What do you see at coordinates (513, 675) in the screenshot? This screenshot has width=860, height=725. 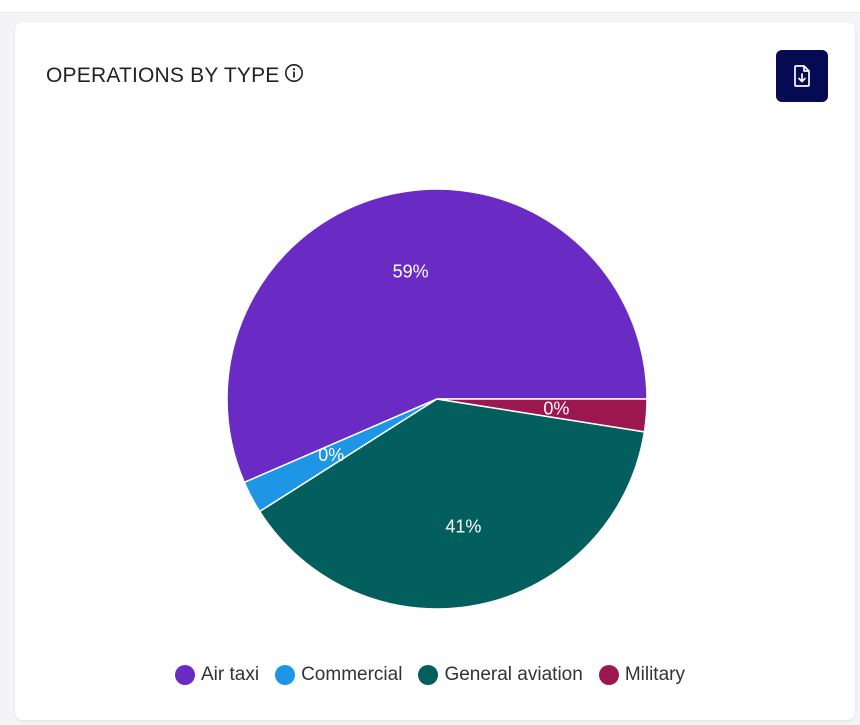 I see `legend-label: General aviation` at bounding box center [513, 675].